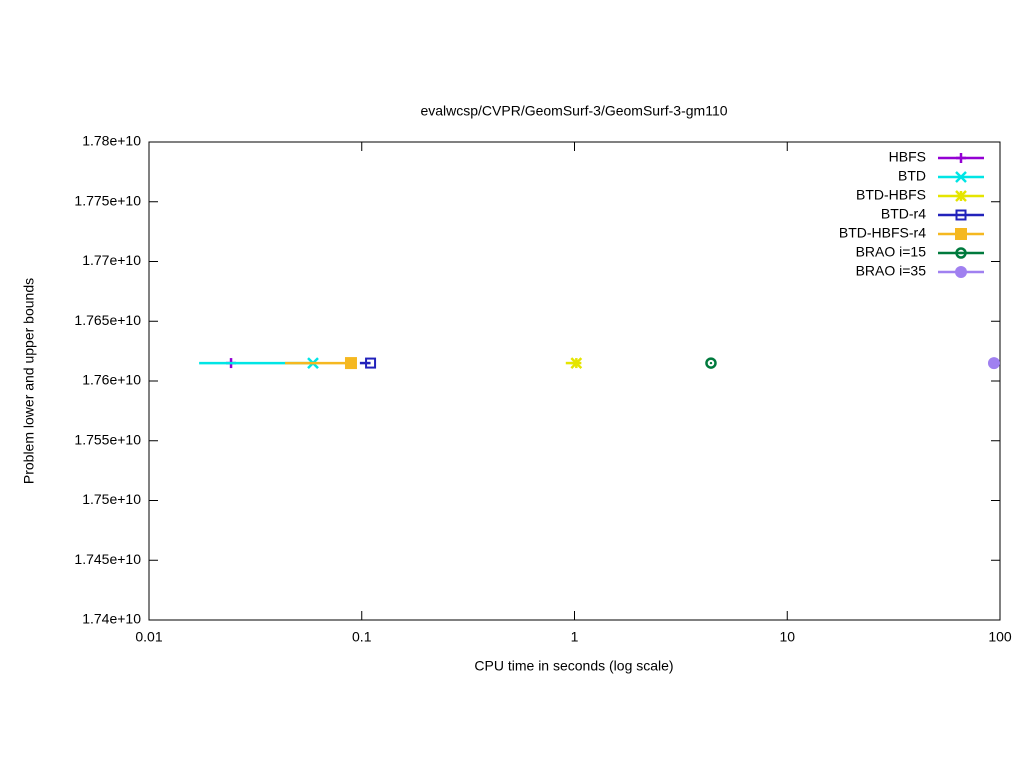 This screenshot has height=773, width=1024. I want to click on y-tick-label: 1.745e+10, so click(107, 559).